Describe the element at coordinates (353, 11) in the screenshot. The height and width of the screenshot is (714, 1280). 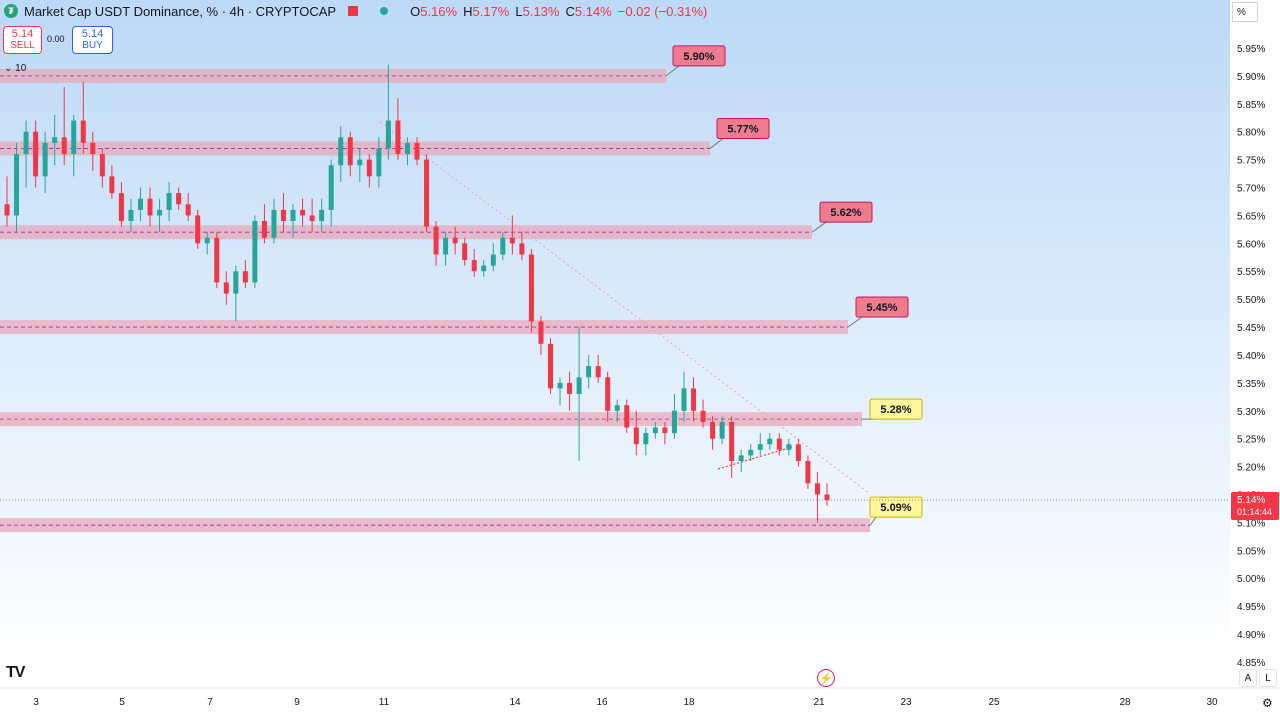
I see `flag-icon` at that location.